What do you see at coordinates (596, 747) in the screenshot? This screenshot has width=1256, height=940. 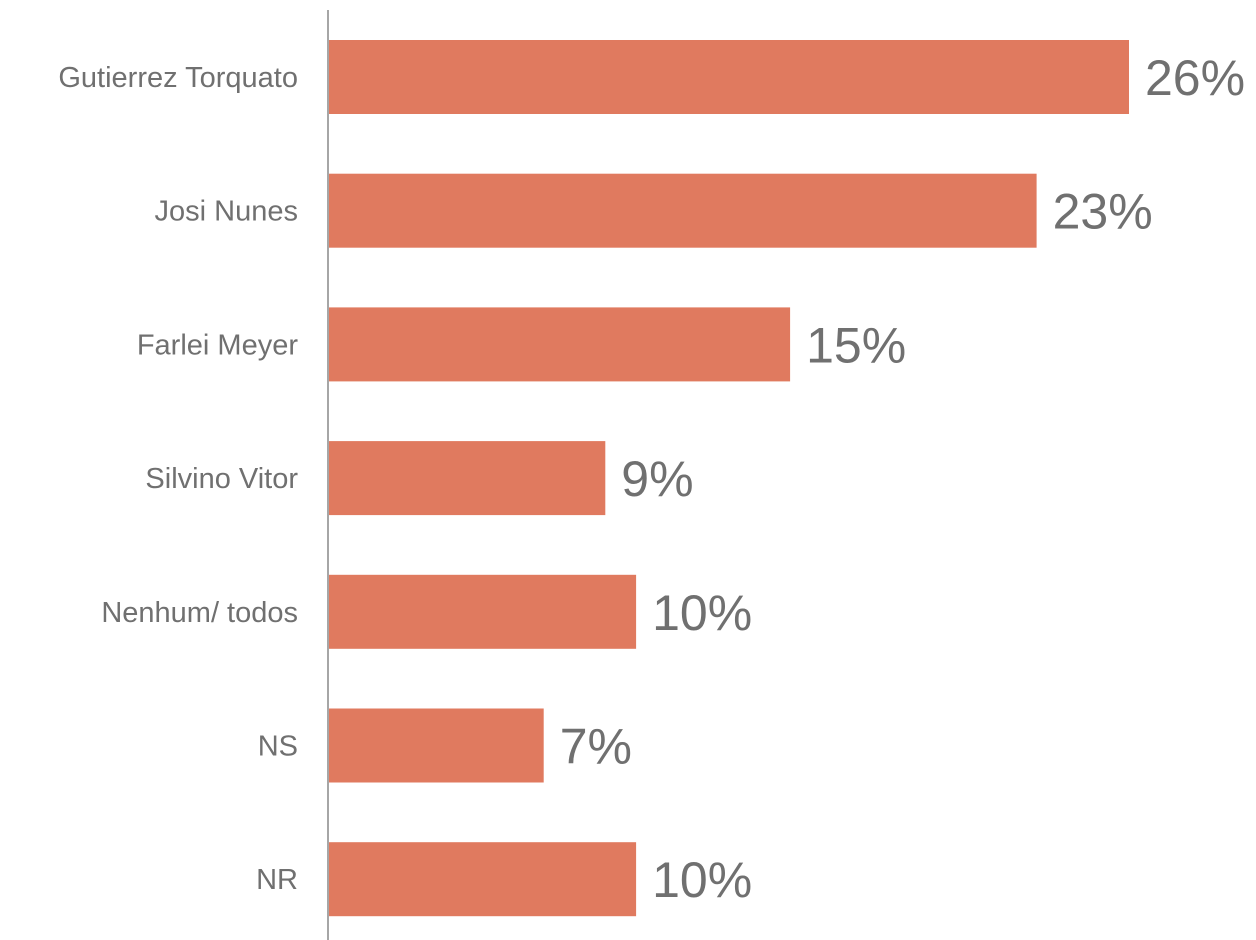 I see `value-label-5: 7%` at bounding box center [596, 747].